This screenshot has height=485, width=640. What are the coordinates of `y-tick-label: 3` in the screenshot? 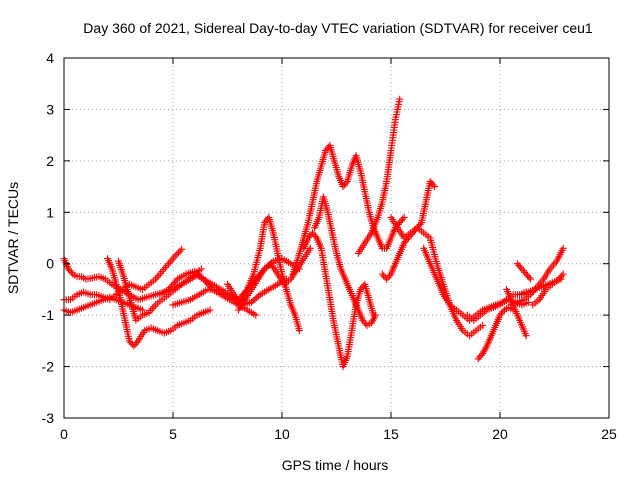 It's located at (50, 109).